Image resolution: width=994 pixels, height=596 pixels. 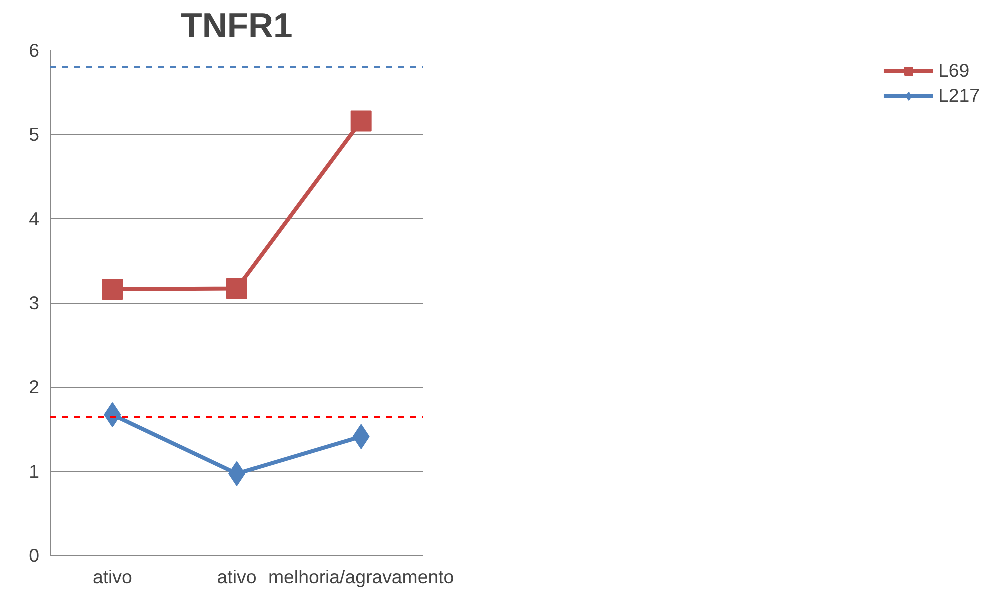 I want to click on y-tick-label: 4, so click(x=34, y=219).